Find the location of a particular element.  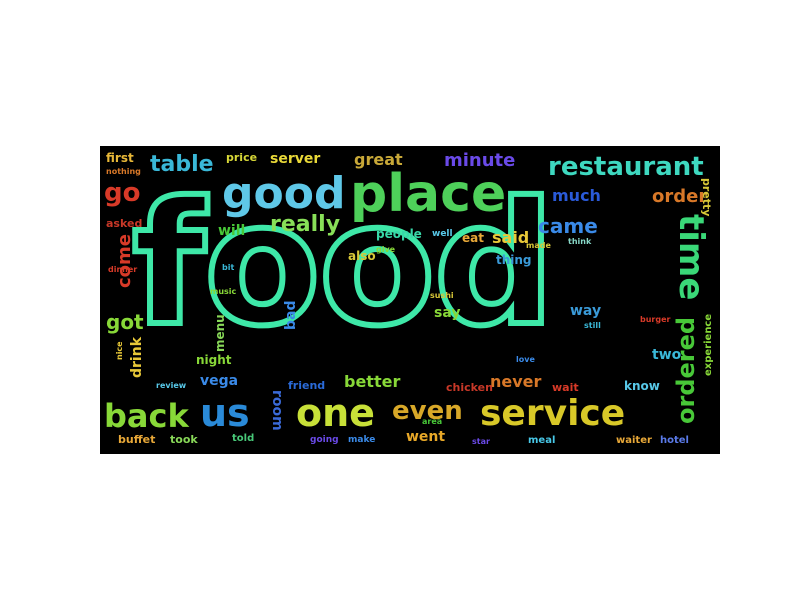

word-came: came is located at coordinates (568, 226).